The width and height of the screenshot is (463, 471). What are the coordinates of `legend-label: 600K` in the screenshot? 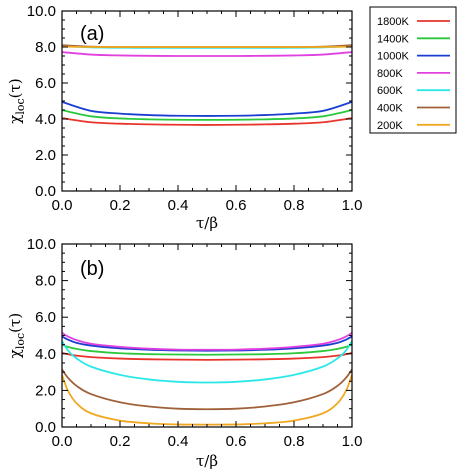 It's located at (390, 91).